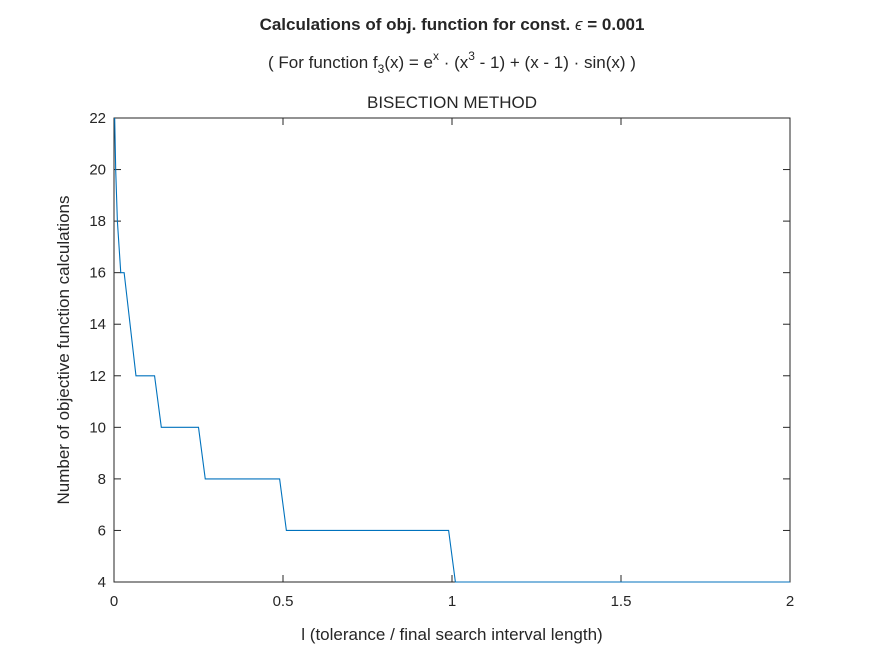 The width and height of the screenshot is (875, 656). I want to click on epsilon-symbol: ϵ, so click(579, 24).